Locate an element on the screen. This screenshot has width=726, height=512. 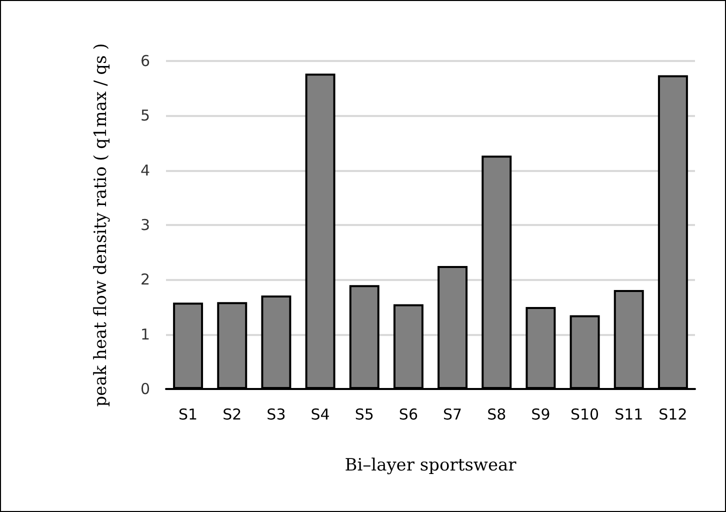
y-tick-label: 3 is located at coordinates (145, 225).